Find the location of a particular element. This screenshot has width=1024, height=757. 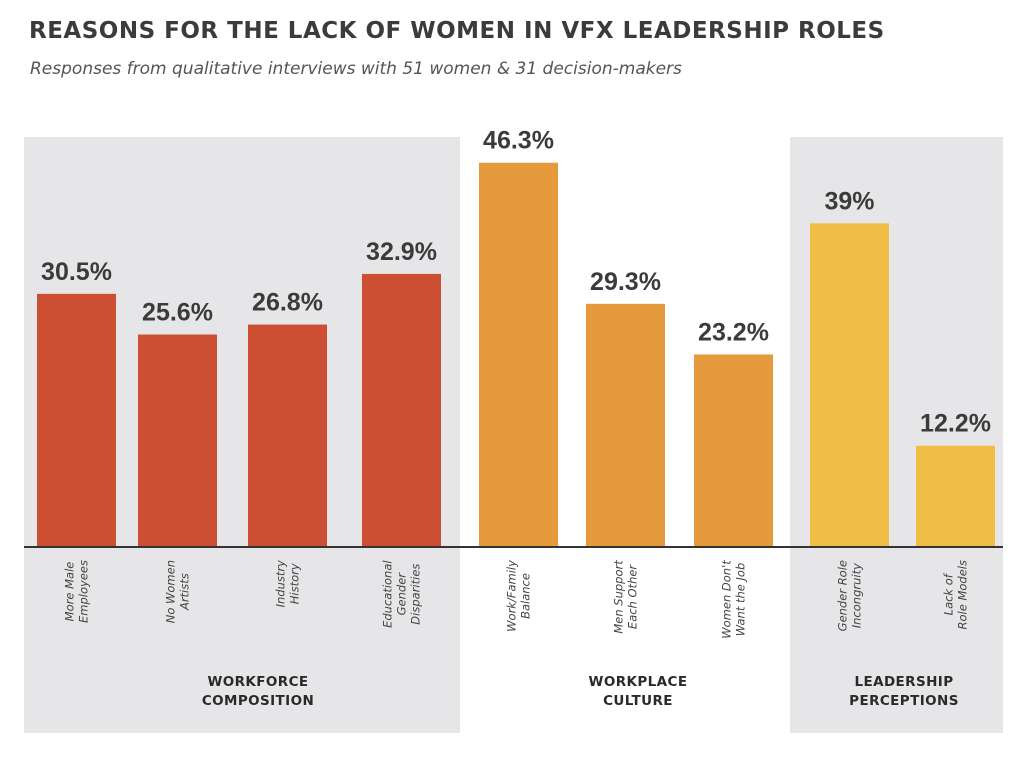

category-label-line: Each Other is located at coordinates (633, 597).